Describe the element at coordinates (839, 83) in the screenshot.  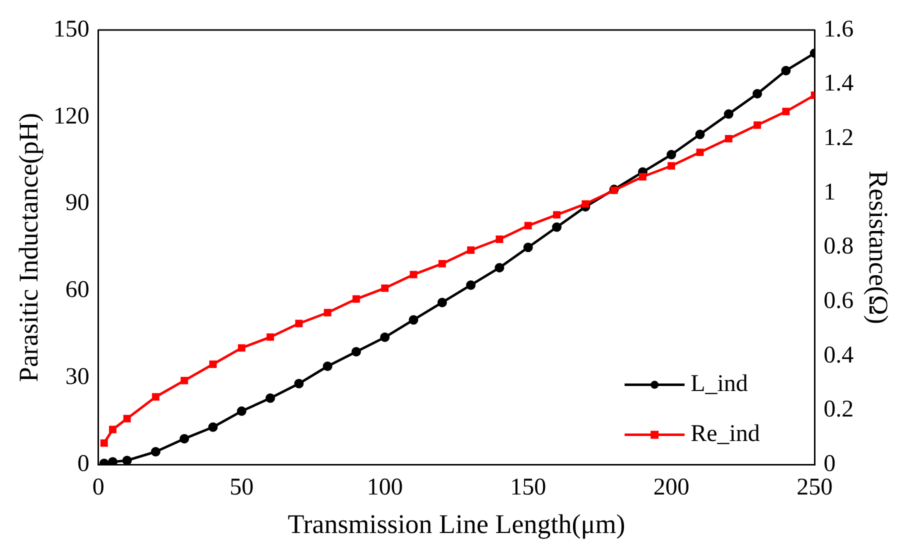
I see `y2-tick-label: 1.4` at that location.